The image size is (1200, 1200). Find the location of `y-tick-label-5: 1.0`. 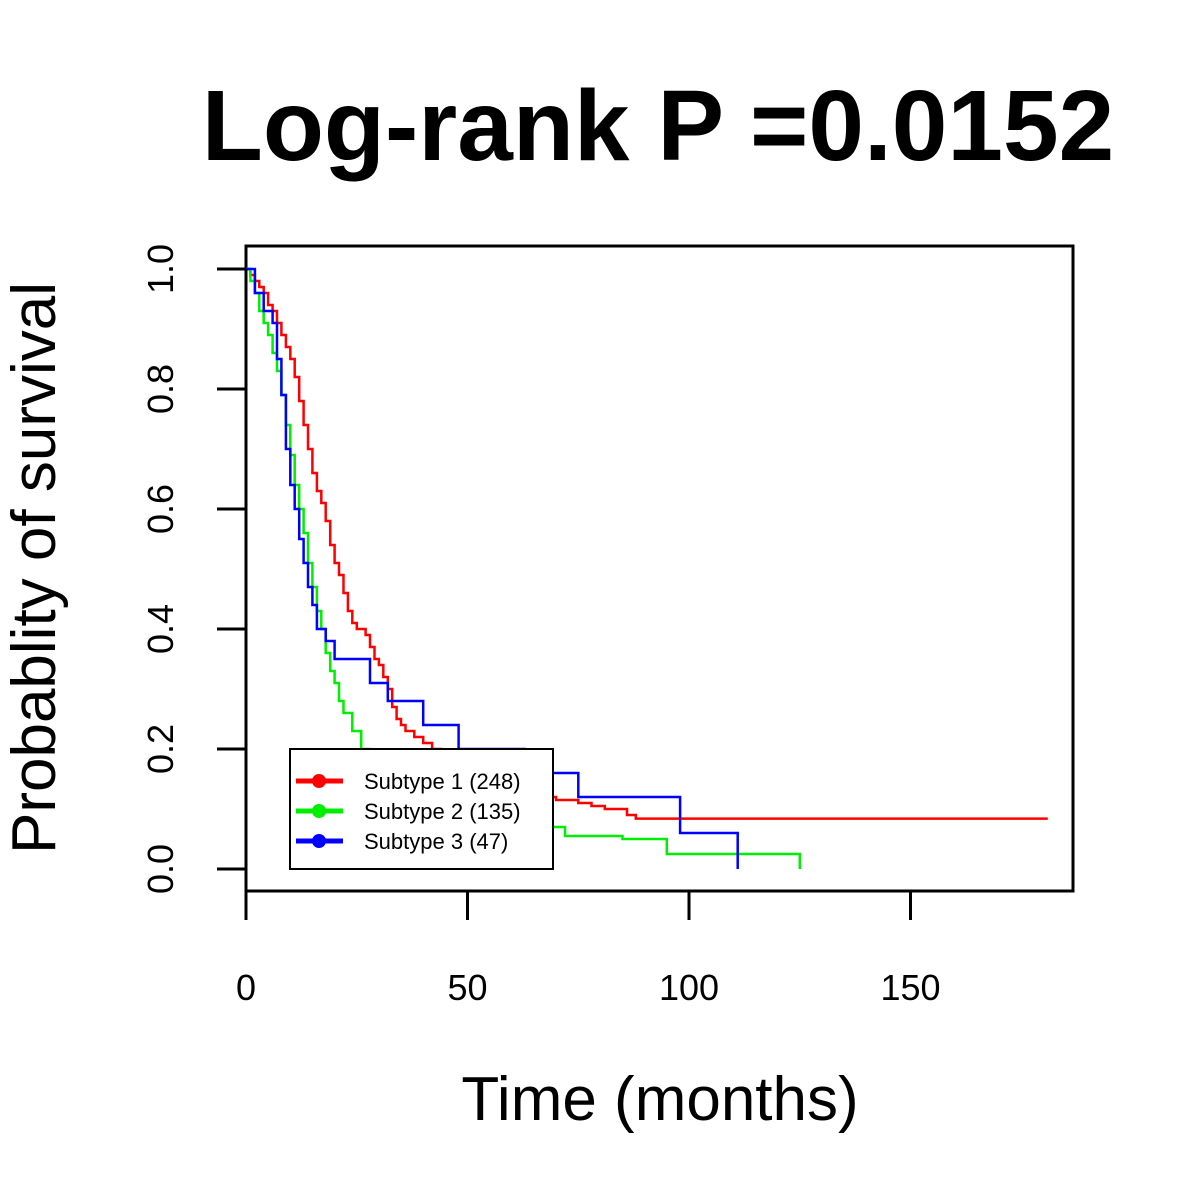

y-tick-label-5: 1.0 is located at coordinates (160, 269).